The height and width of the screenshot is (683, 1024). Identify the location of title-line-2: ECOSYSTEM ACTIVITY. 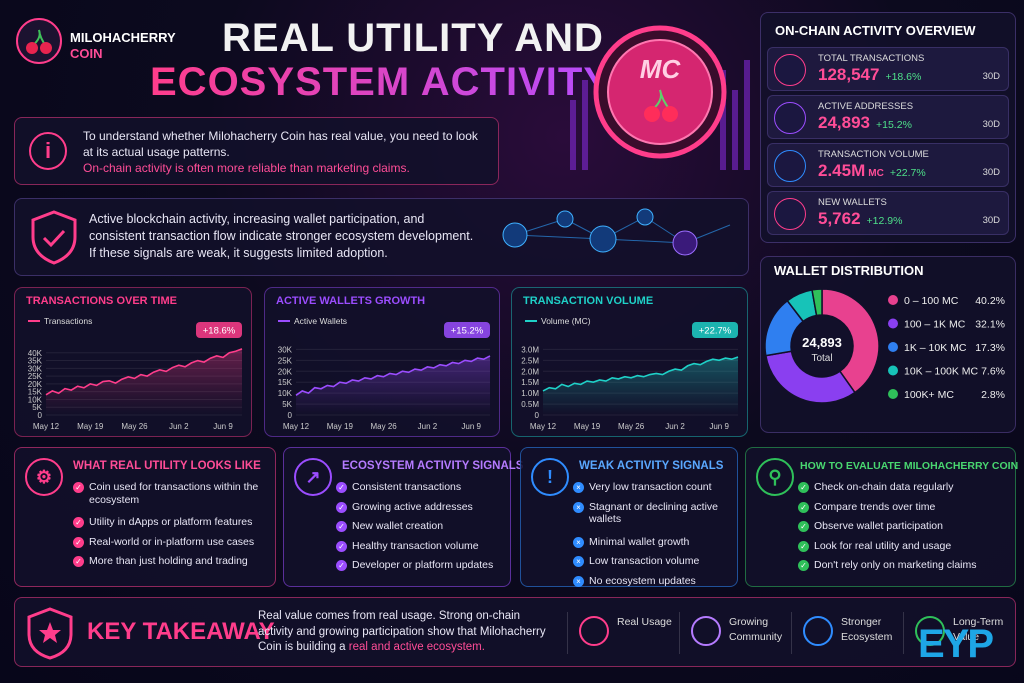
(381, 82).